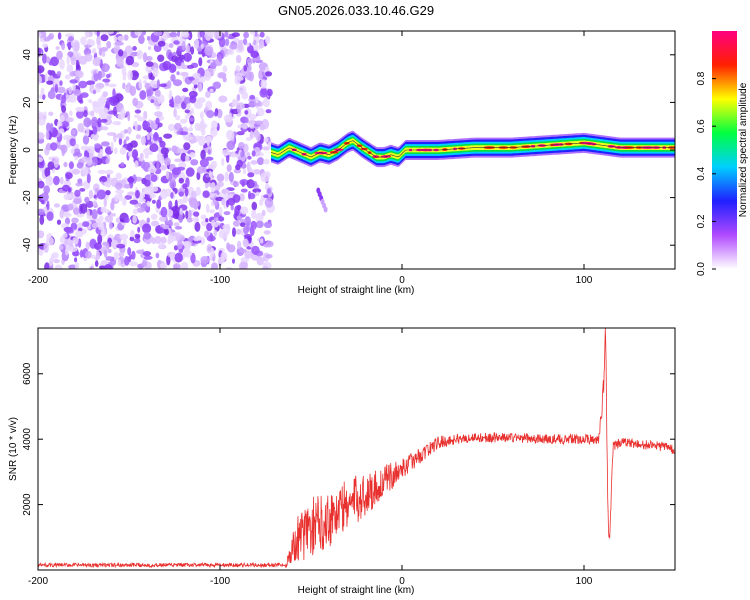 Image resolution: width=750 pixels, height=600 pixels. Describe the element at coordinates (27, 150) in the screenshot. I see `spectrogram-ytick-label: 0` at that location.